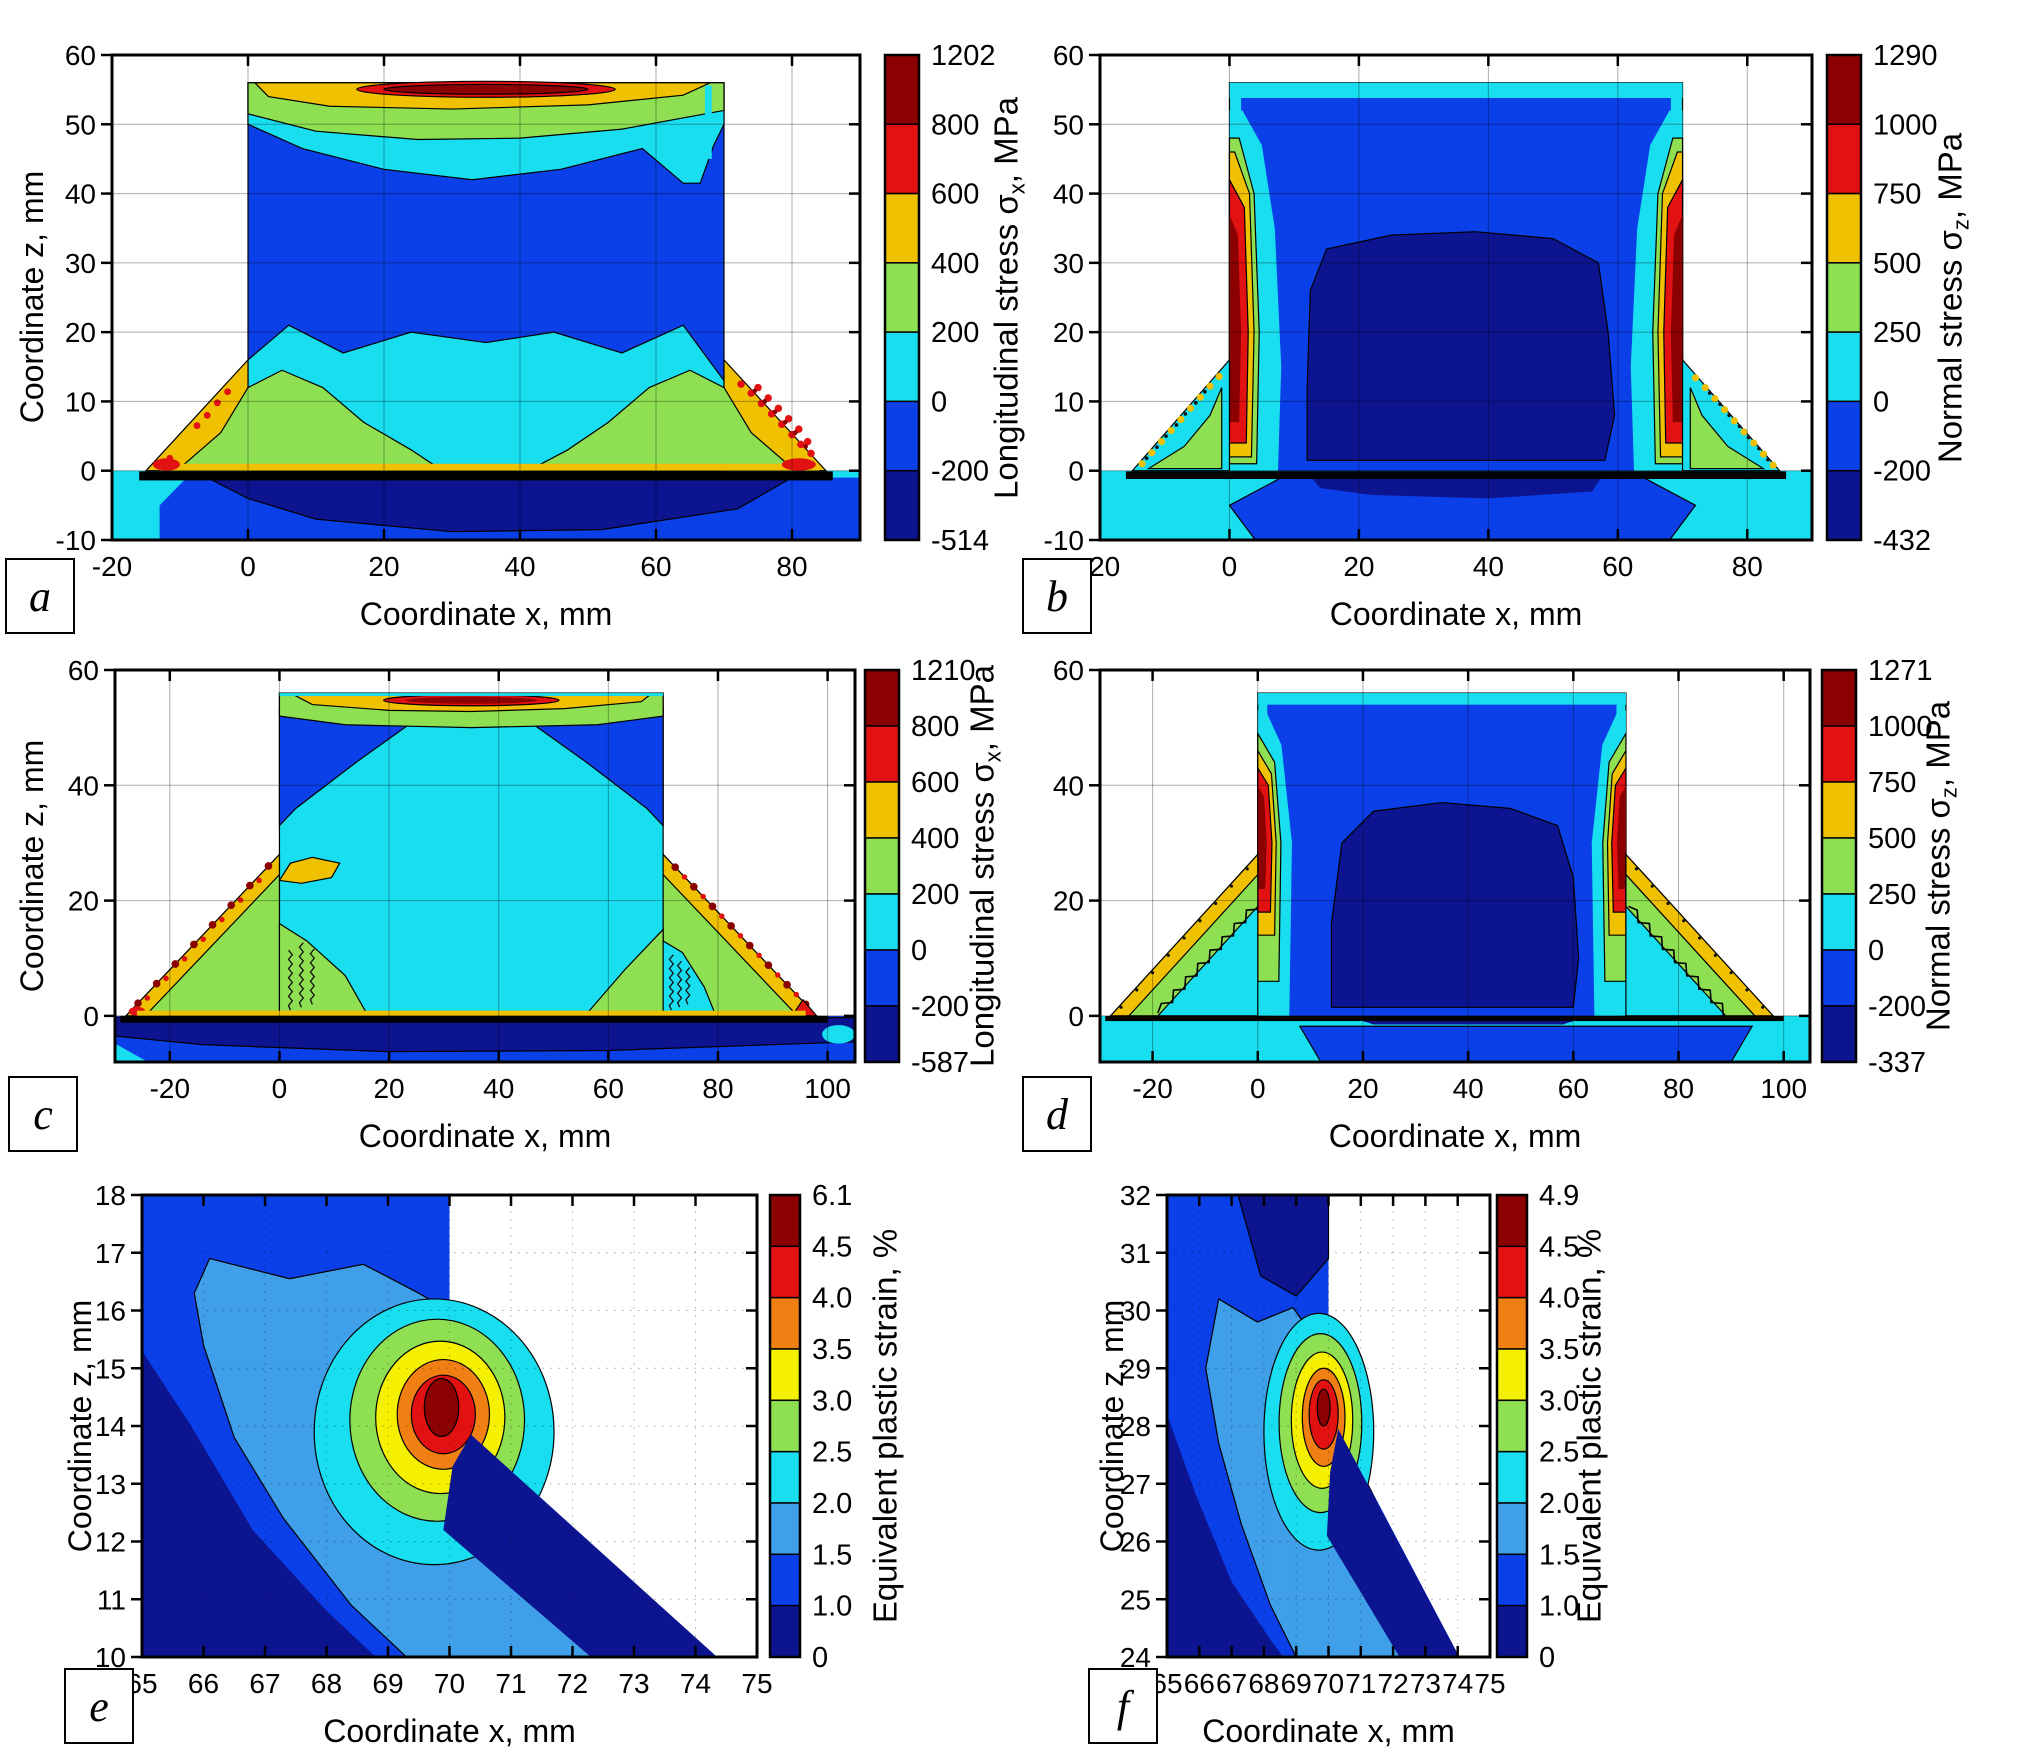 This screenshot has width=2025, height=1759. Describe the element at coordinates (1008, 297) in the screenshot. I see `colorbar-title-a: Longitudinal stress σx, MPa` at that location.